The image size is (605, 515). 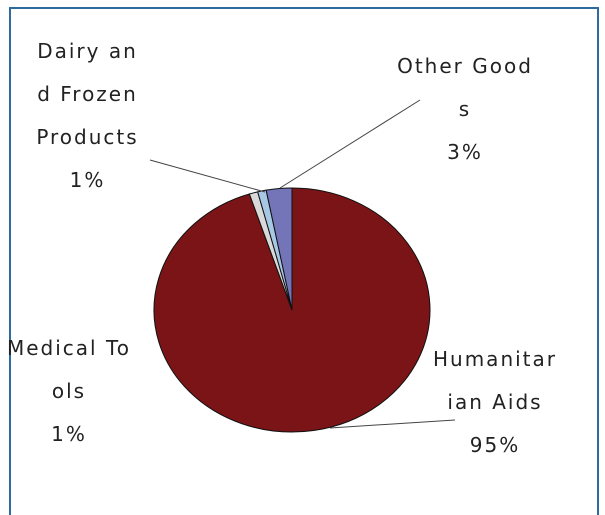 What do you see at coordinates (465, 152) in the screenshot?
I see `value-label: 3%` at bounding box center [465, 152].